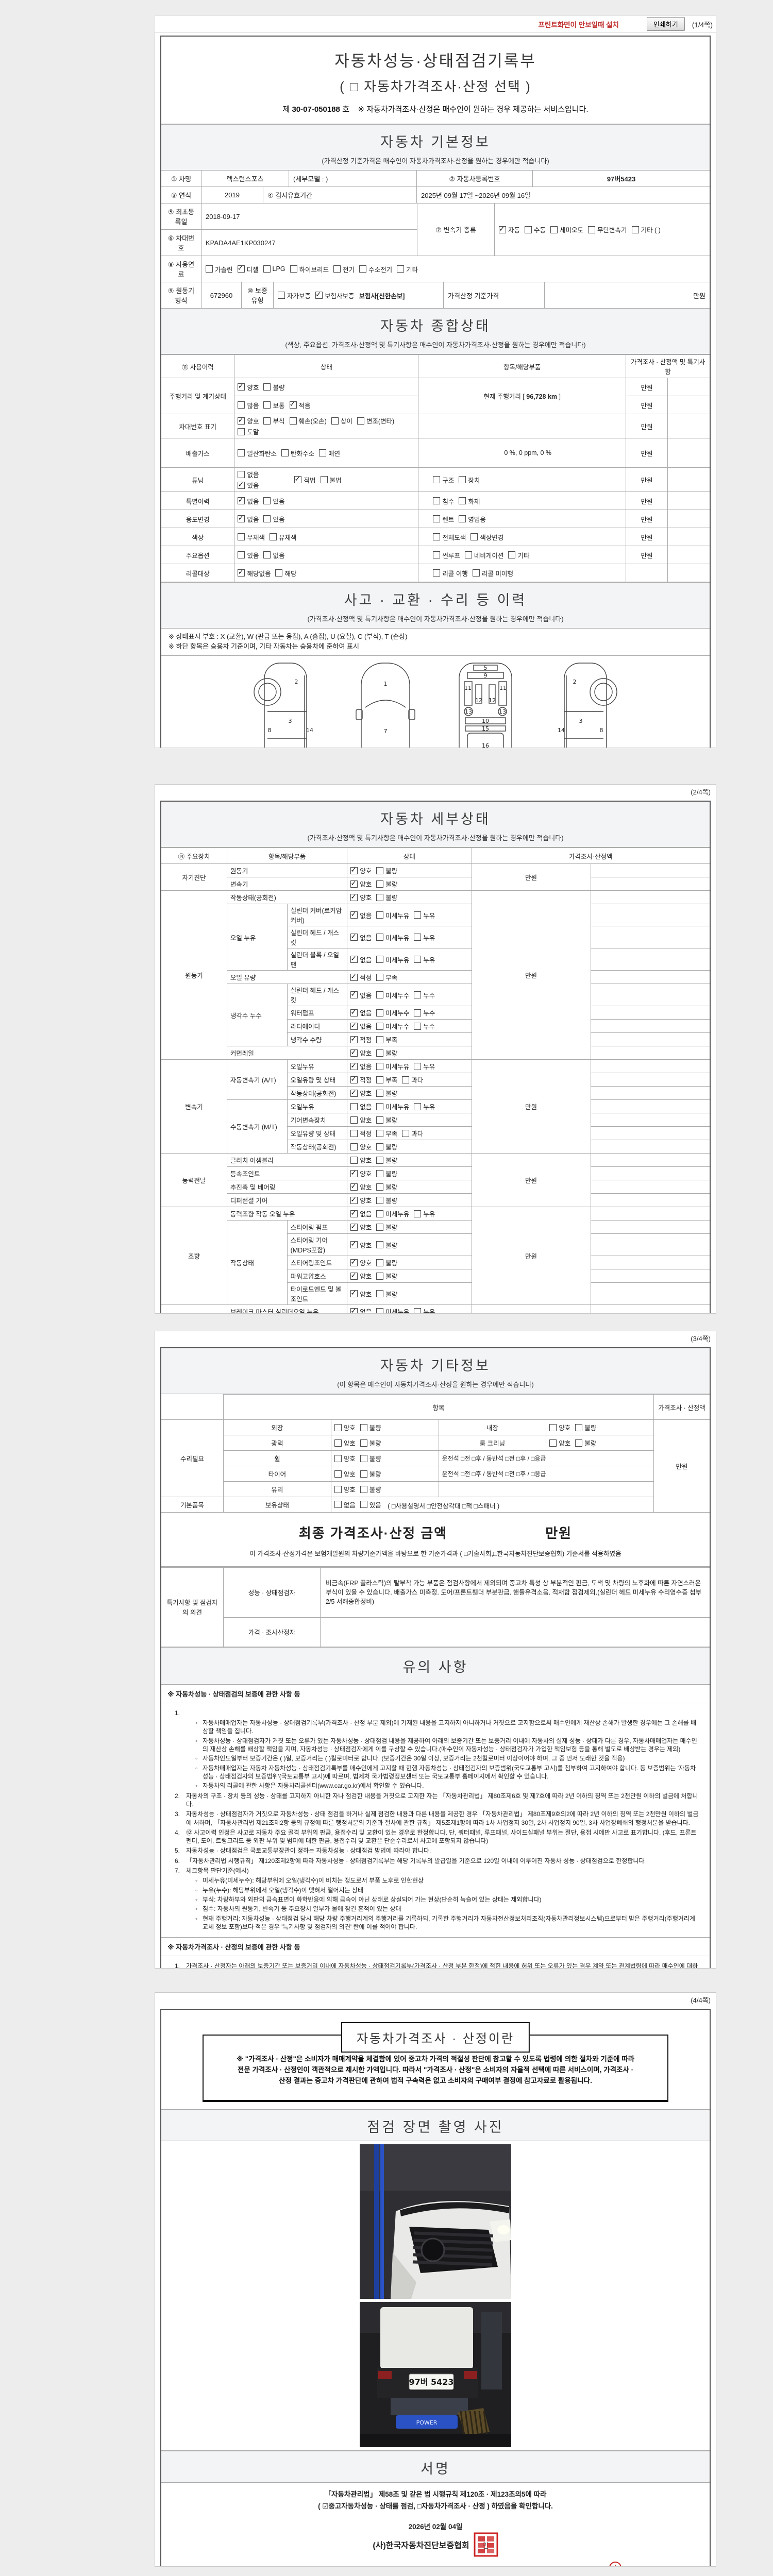  I want to click on checkbox-구조: 구조, so click(443, 480).